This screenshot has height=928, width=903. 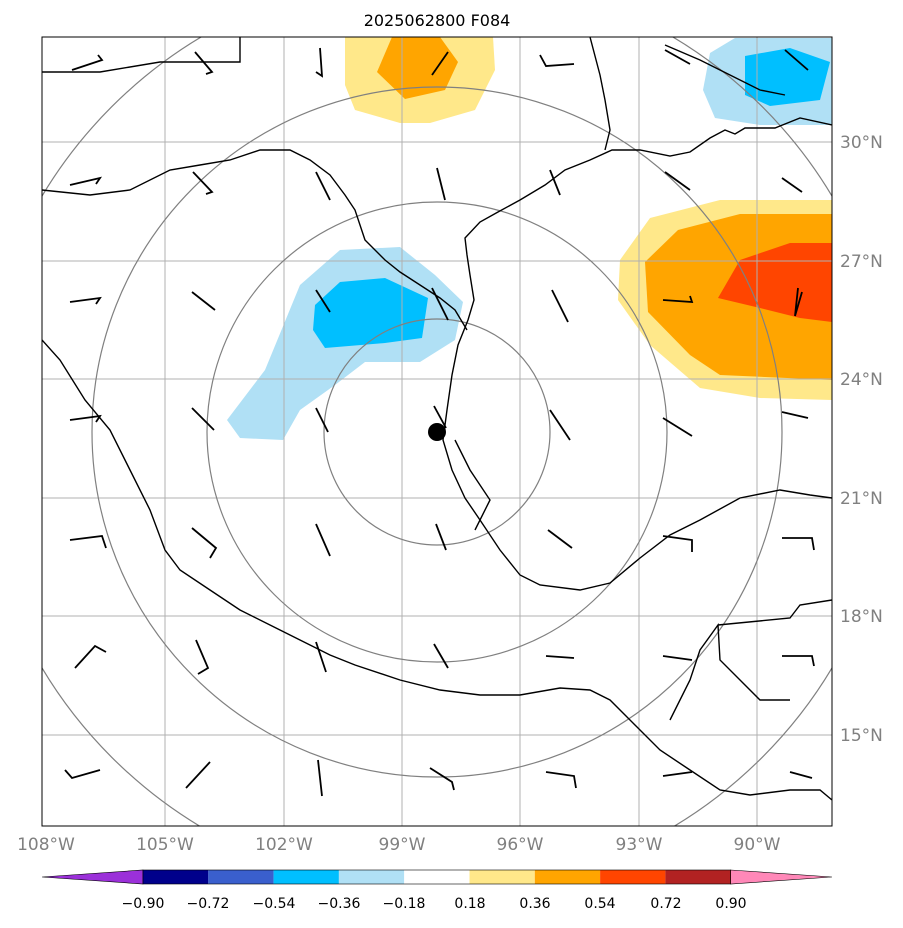 I want to click on guatemala-border, so click(x=729, y=671).